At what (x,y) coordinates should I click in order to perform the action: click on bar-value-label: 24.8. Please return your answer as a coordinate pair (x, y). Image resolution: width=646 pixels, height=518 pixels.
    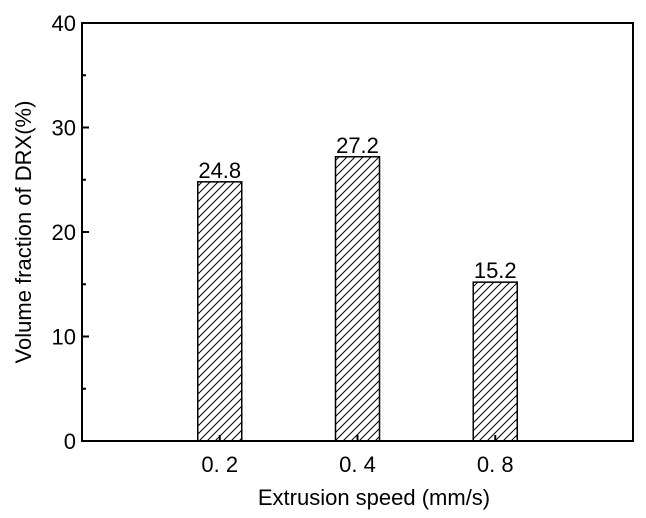
    Looking at the image, I should click on (219, 170).